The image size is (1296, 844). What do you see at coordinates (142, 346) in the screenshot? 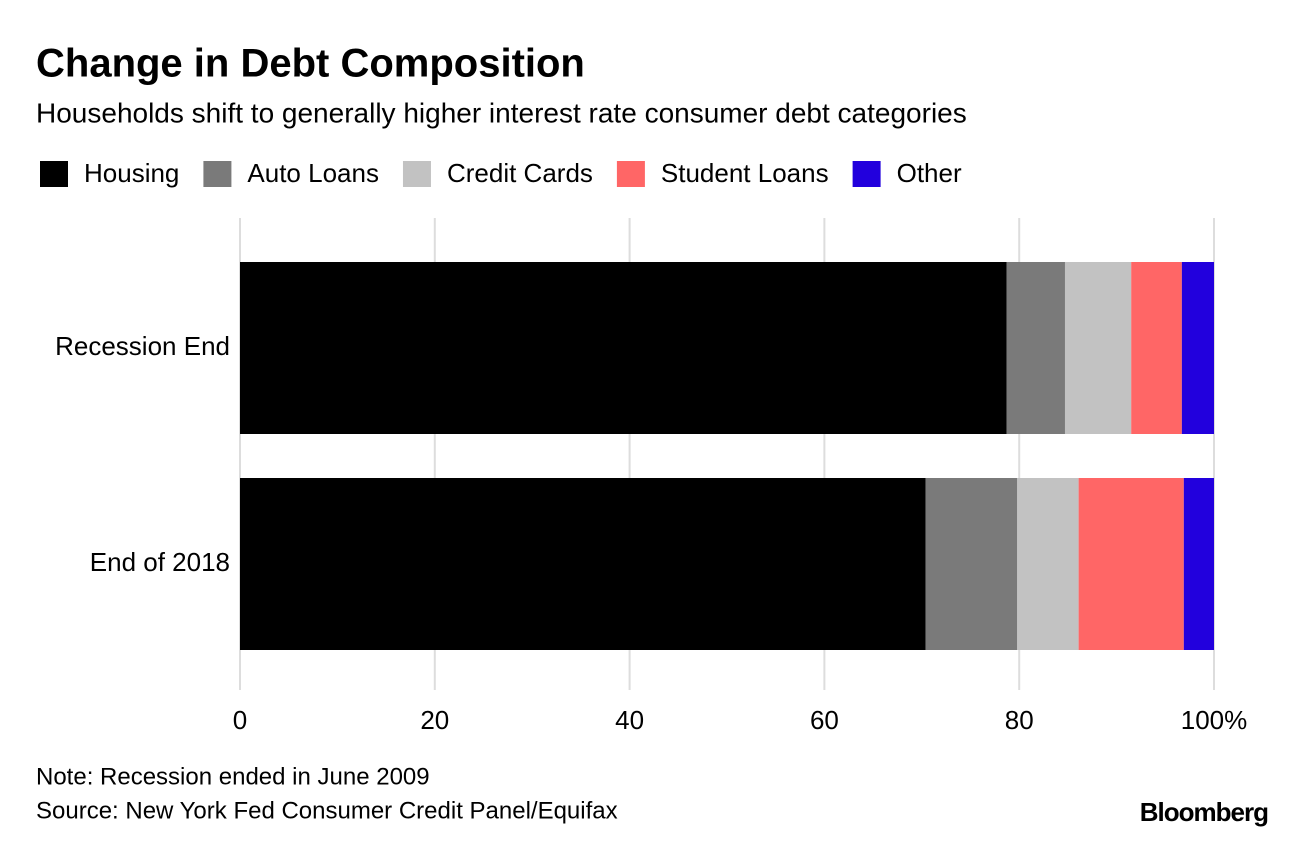
I see `category-label: Recession End` at bounding box center [142, 346].